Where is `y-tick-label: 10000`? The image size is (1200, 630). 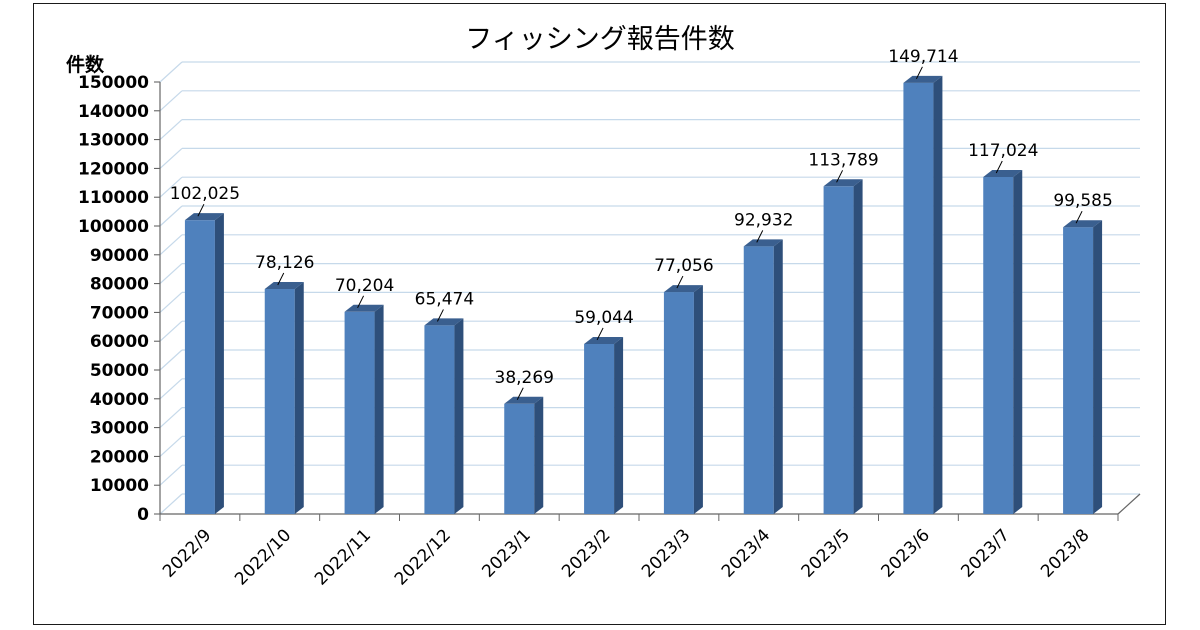
y-tick-label: 10000 is located at coordinates (119, 486).